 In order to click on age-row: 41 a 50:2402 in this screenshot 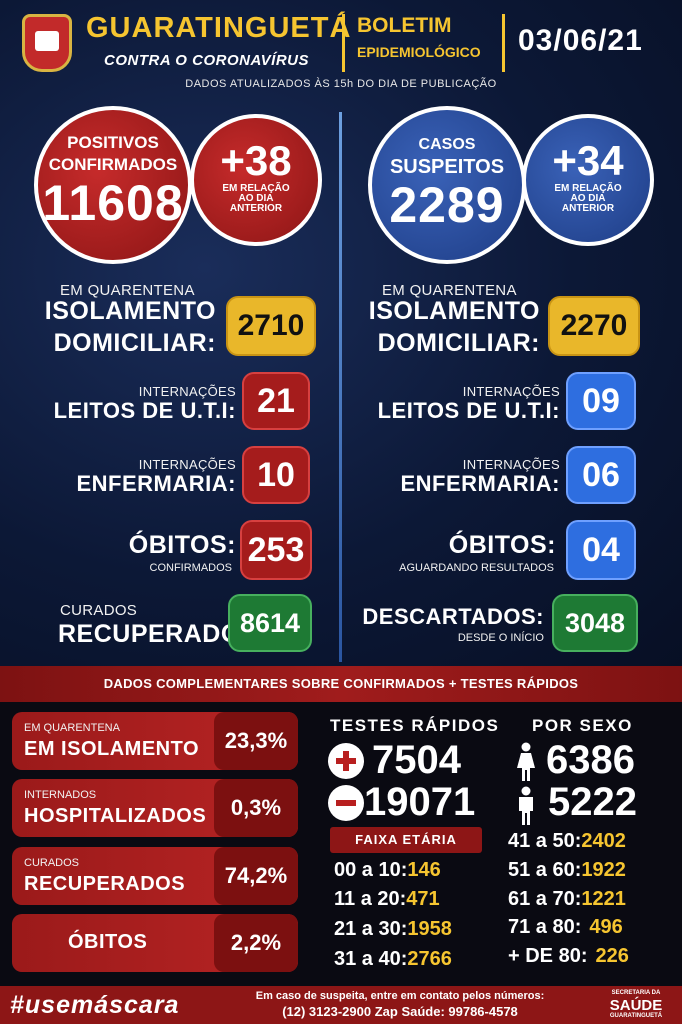, I will do `click(567, 841)`.